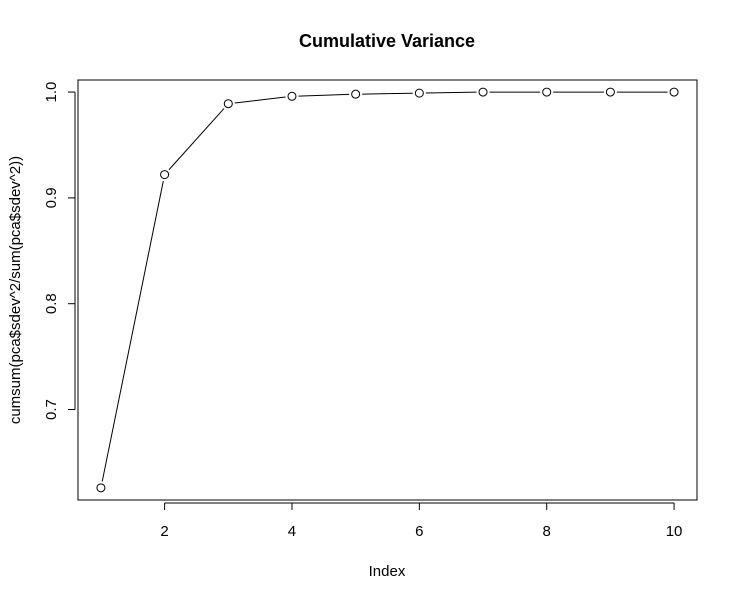 The image size is (737, 599). What do you see at coordinates (674, 531) in the screenshot?
I see `x-tick-label: 10` at bounding box center [674, 531].